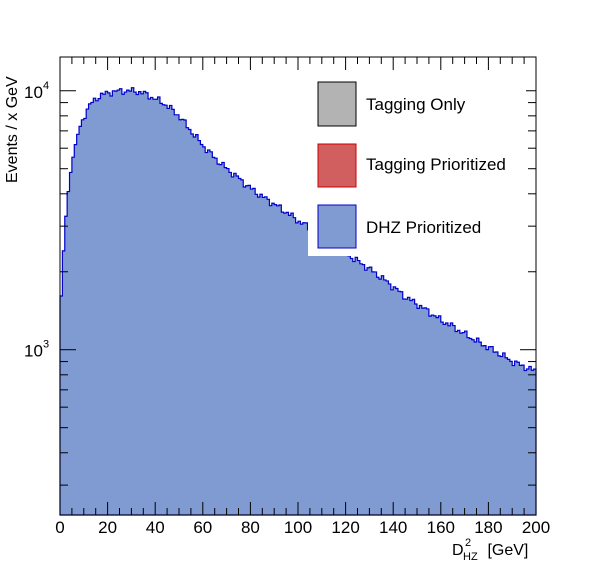 The image size is (596, 572). Describe the element at coordinates (12, 129) in the screenshot. I see `y-axis-title: Events / x GeV` at that location.